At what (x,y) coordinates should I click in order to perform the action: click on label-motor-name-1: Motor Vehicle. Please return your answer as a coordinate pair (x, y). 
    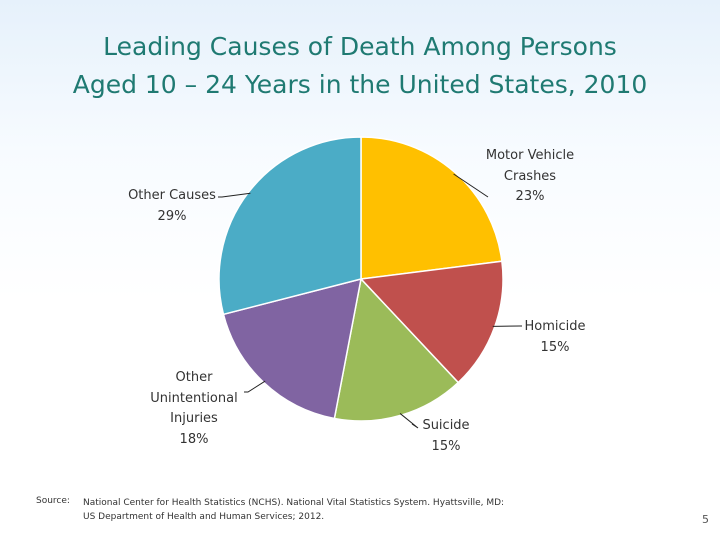
    Looking at the image, I should click on (530, 155).